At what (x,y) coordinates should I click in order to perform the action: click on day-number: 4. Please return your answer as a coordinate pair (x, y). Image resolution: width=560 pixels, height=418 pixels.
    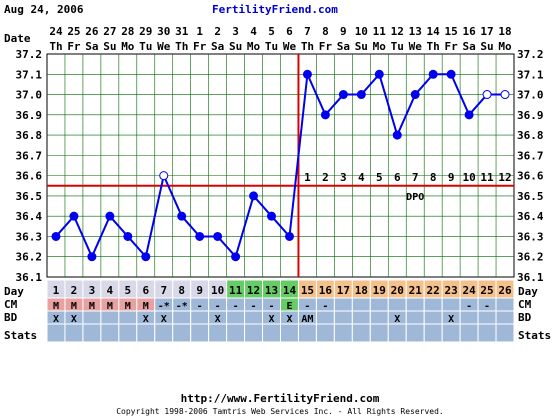
    Looking at the image, I should click on (110, 290).